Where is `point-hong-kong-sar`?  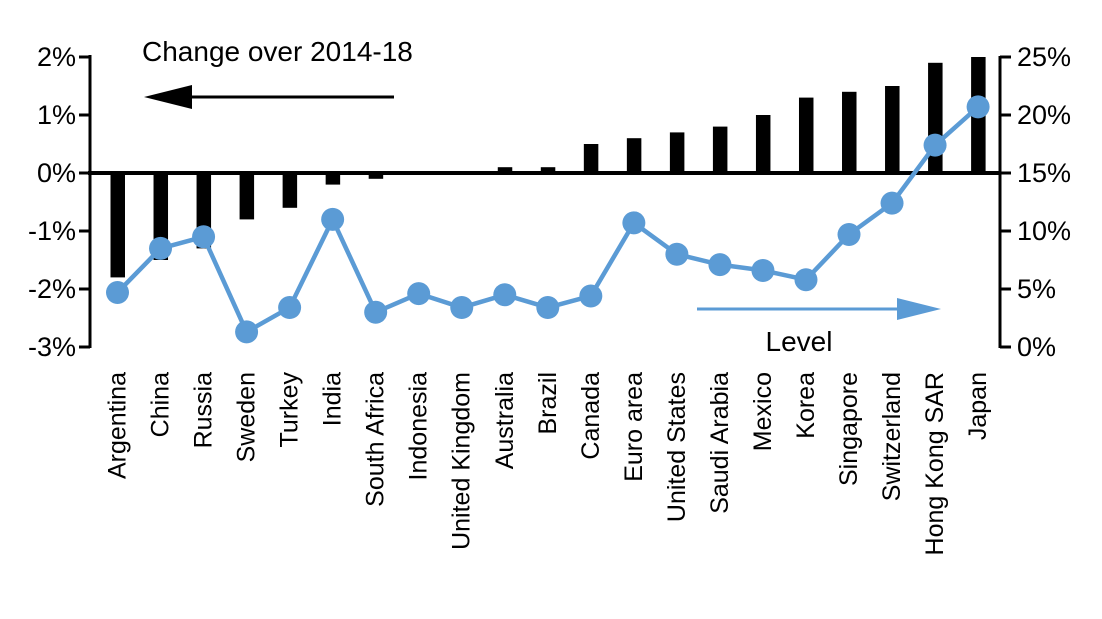 point-hong-kong-sar is located at coordinates (935, 145).